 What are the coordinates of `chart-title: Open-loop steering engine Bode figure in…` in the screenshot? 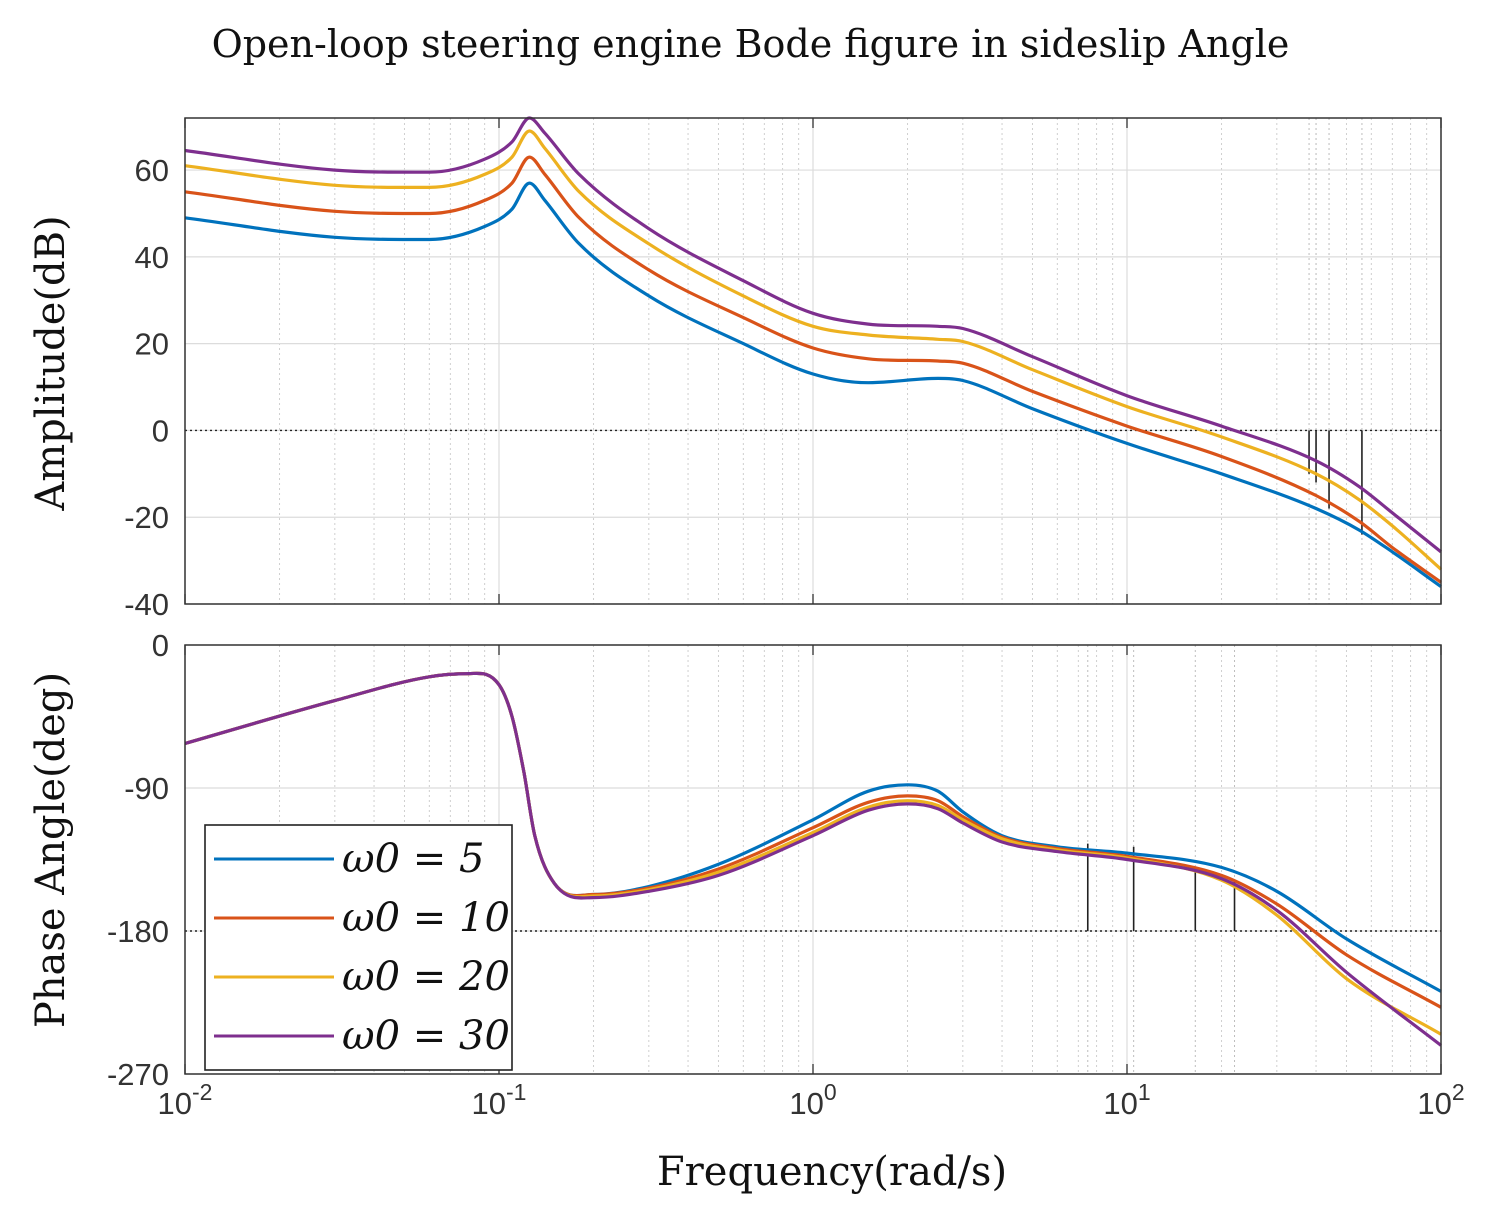 It's located at (750, 44).